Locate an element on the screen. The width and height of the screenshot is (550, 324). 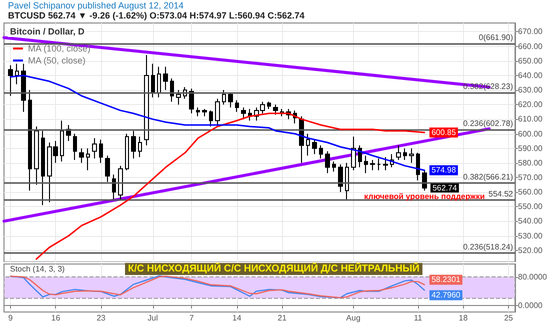
x-tick-label: 9 is located at coordinates (11, 318).